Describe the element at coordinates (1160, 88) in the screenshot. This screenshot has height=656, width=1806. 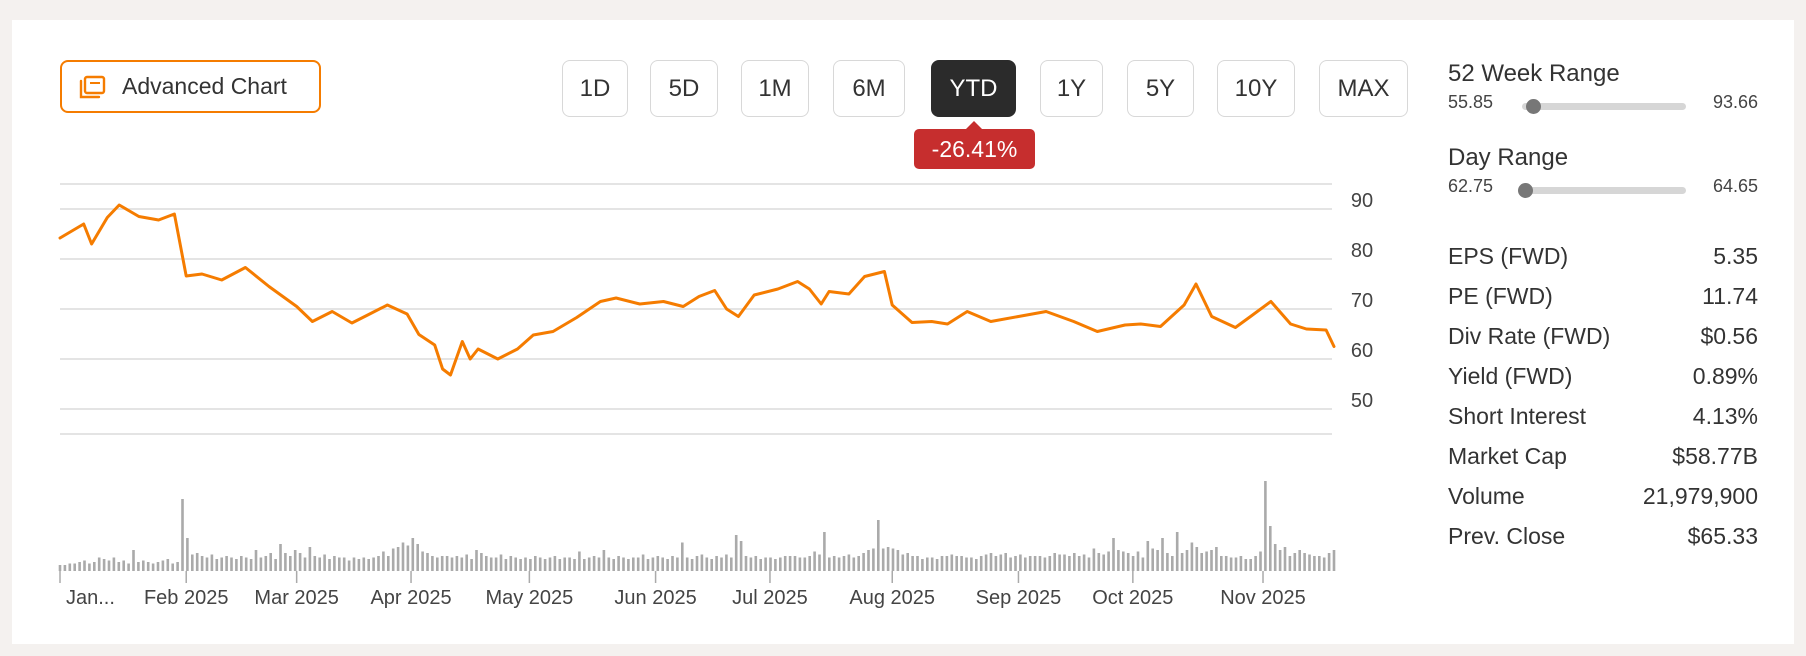
I see `range-5y-button: 5Y` at that location.